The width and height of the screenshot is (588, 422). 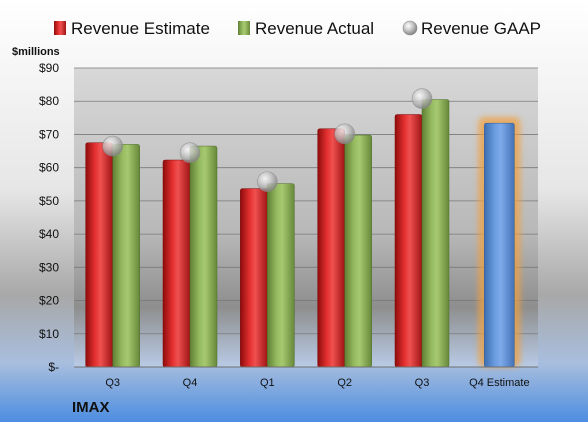 What do you see at coordinates (60, 28) in the screenshot?
I see `legend-swatch-revenue-estimate` at bounding box center [60, 28].